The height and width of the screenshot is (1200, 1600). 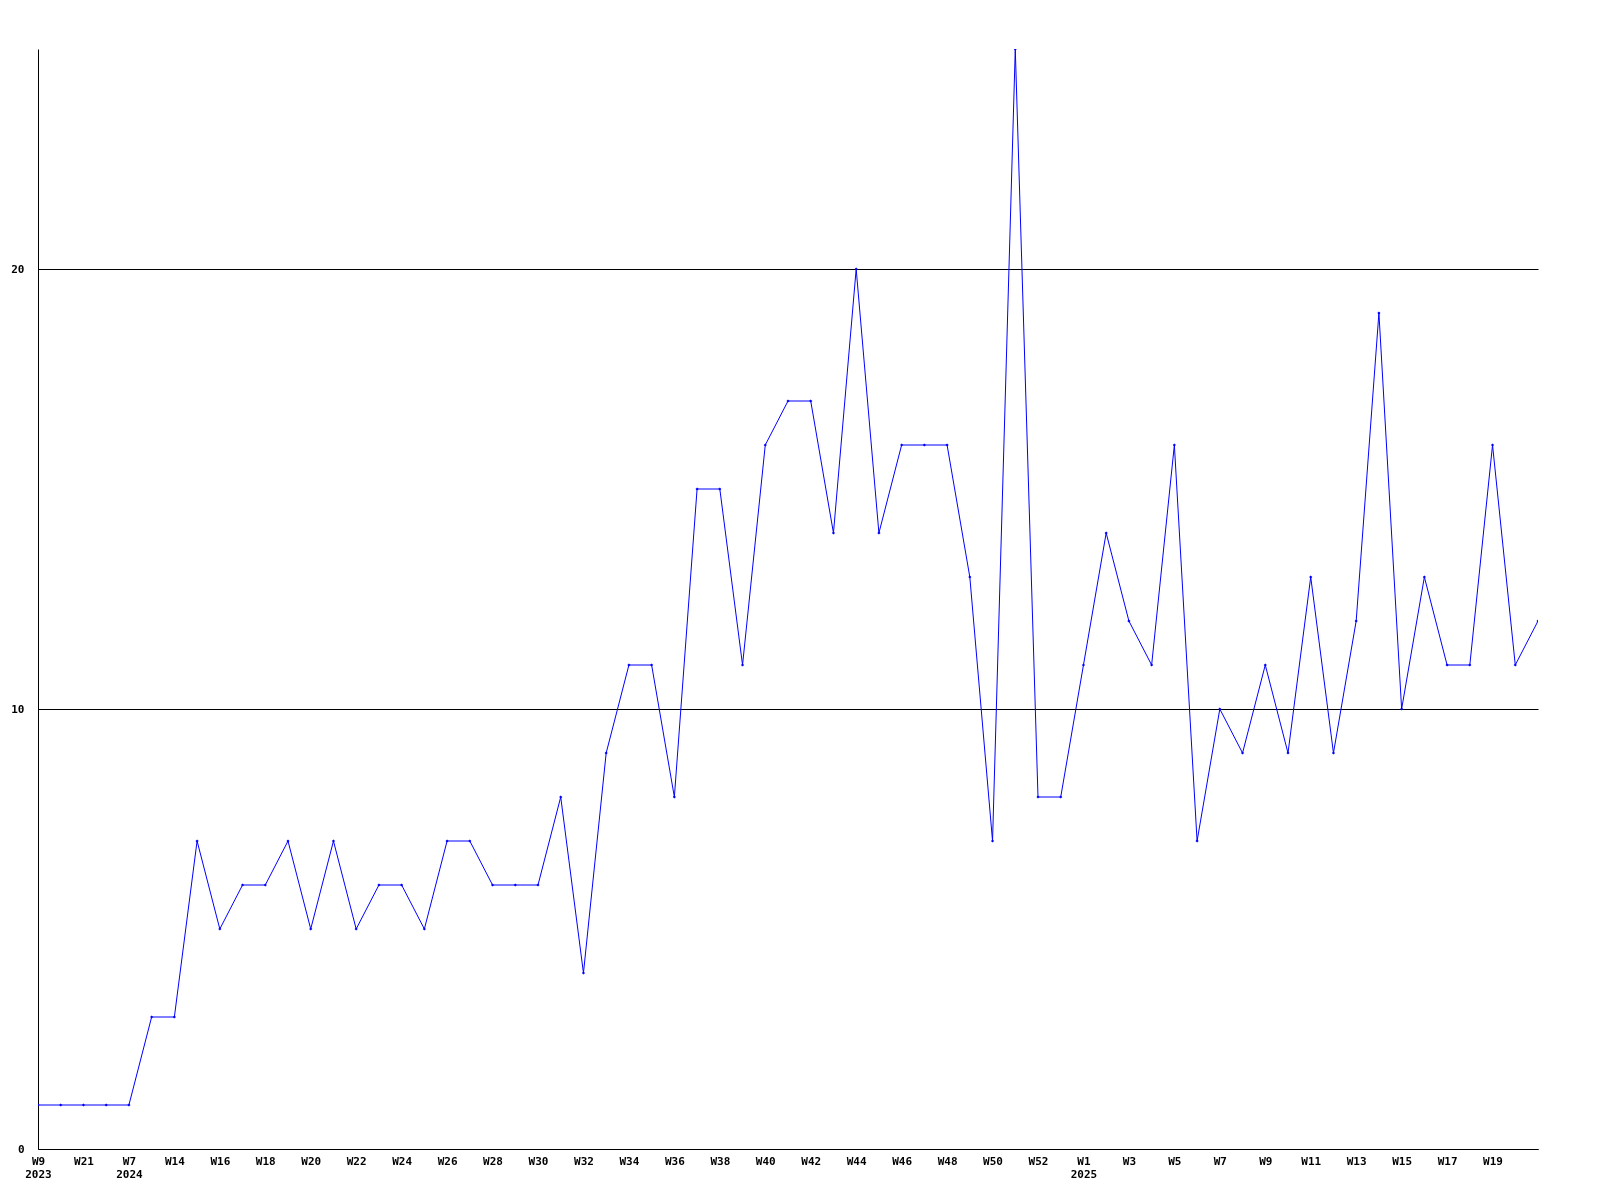 I want to click on x-tick-label: W21, so click(x=84, y=1161).